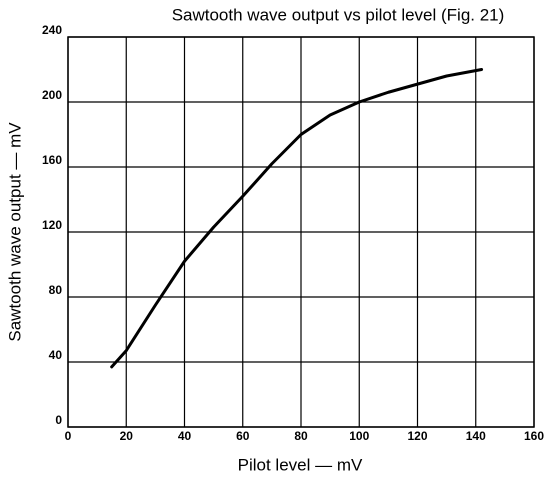 The image size is (560, 477). Describe the element at coordinates (52, 225) in the screenshot. I see `y-tick-label: 120` at that location.